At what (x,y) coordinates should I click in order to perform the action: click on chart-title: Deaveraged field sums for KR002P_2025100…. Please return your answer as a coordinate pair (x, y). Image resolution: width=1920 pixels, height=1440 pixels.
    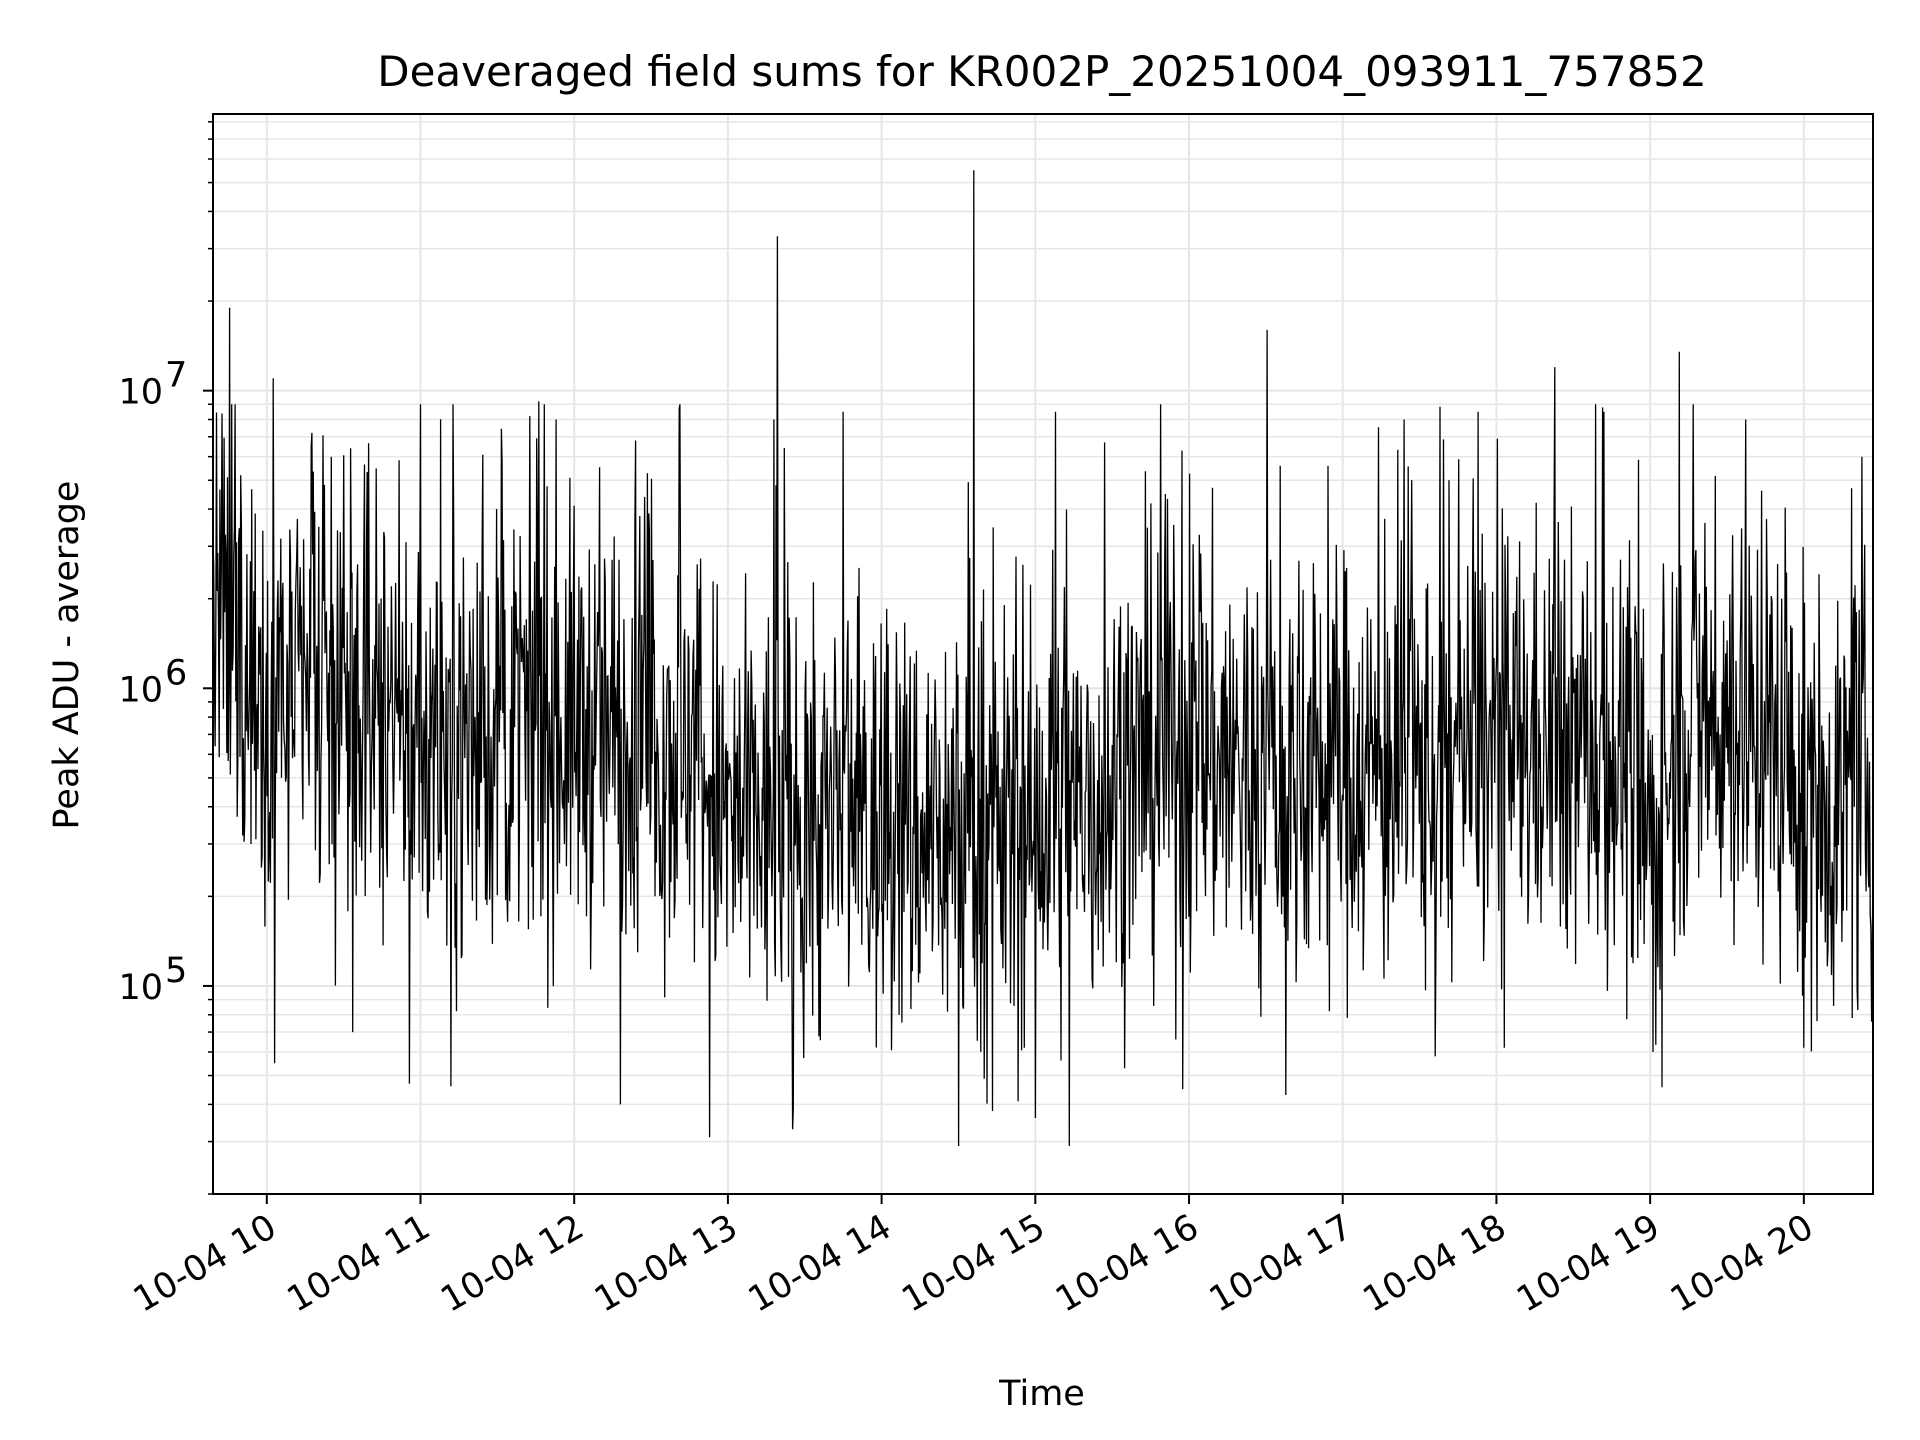
    Looking at the image, I should click on (1042, 71).